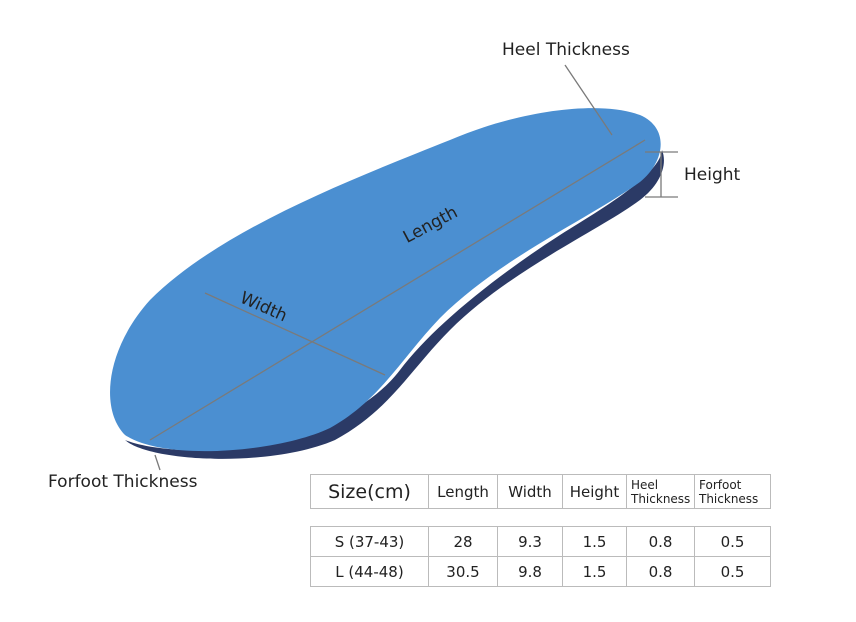 The width and height of the screenshot is (856, 622). I want to click on cell: 9.3, so click(530, 541).